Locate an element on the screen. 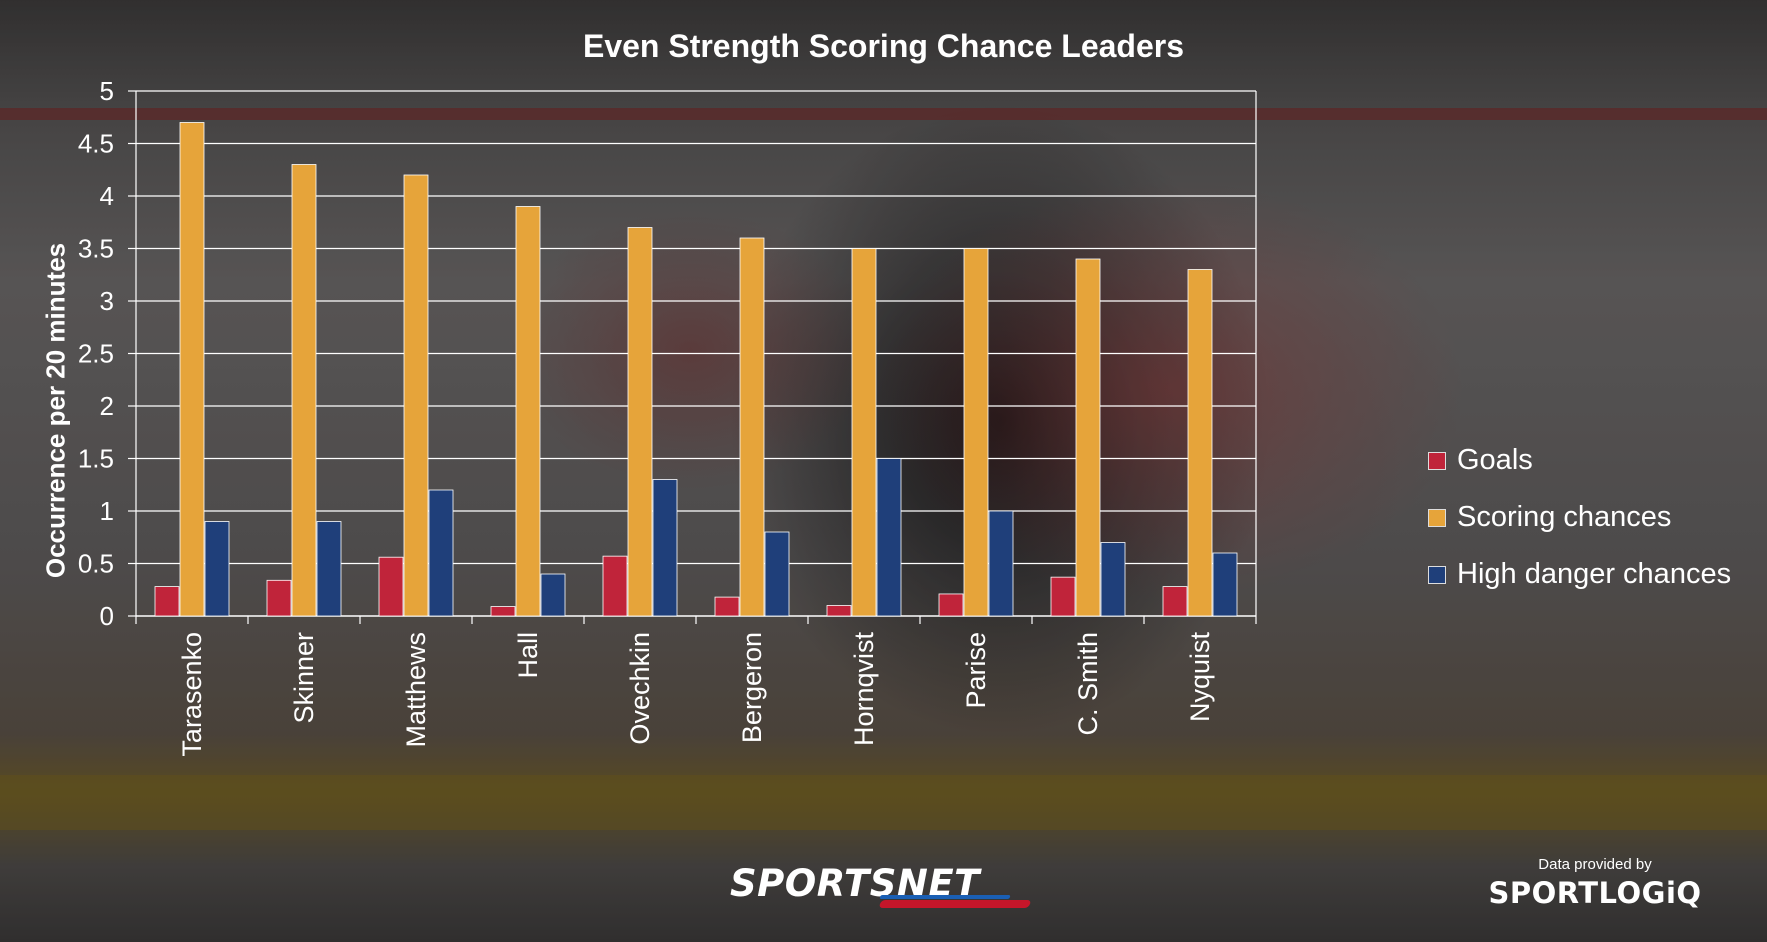  x-tick-label: Ovechkin is located at coordinates (640, 688).